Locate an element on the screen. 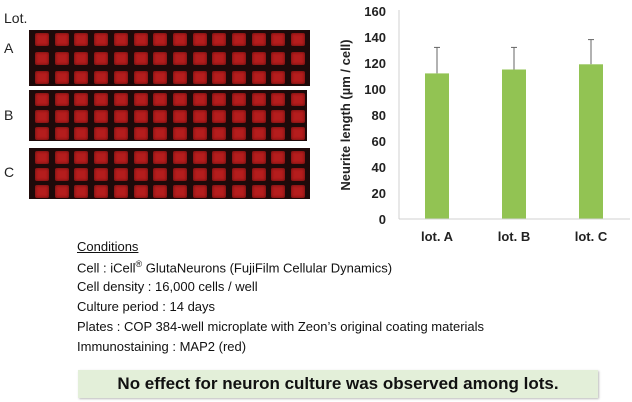 This screenshot has height=402, width=632. y-tick-label: 20 is located at coordinates (379, 193).